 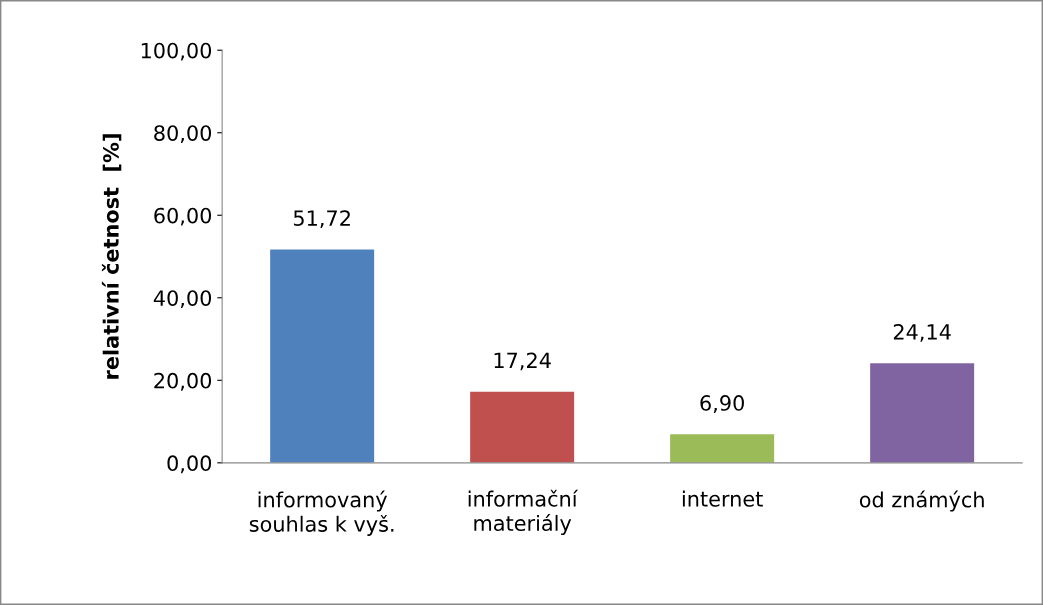 What do you see at coordinates (189, 464) in the screenshot?
I see `y-tick-label: 0,00` at bounding box center [189, 464].